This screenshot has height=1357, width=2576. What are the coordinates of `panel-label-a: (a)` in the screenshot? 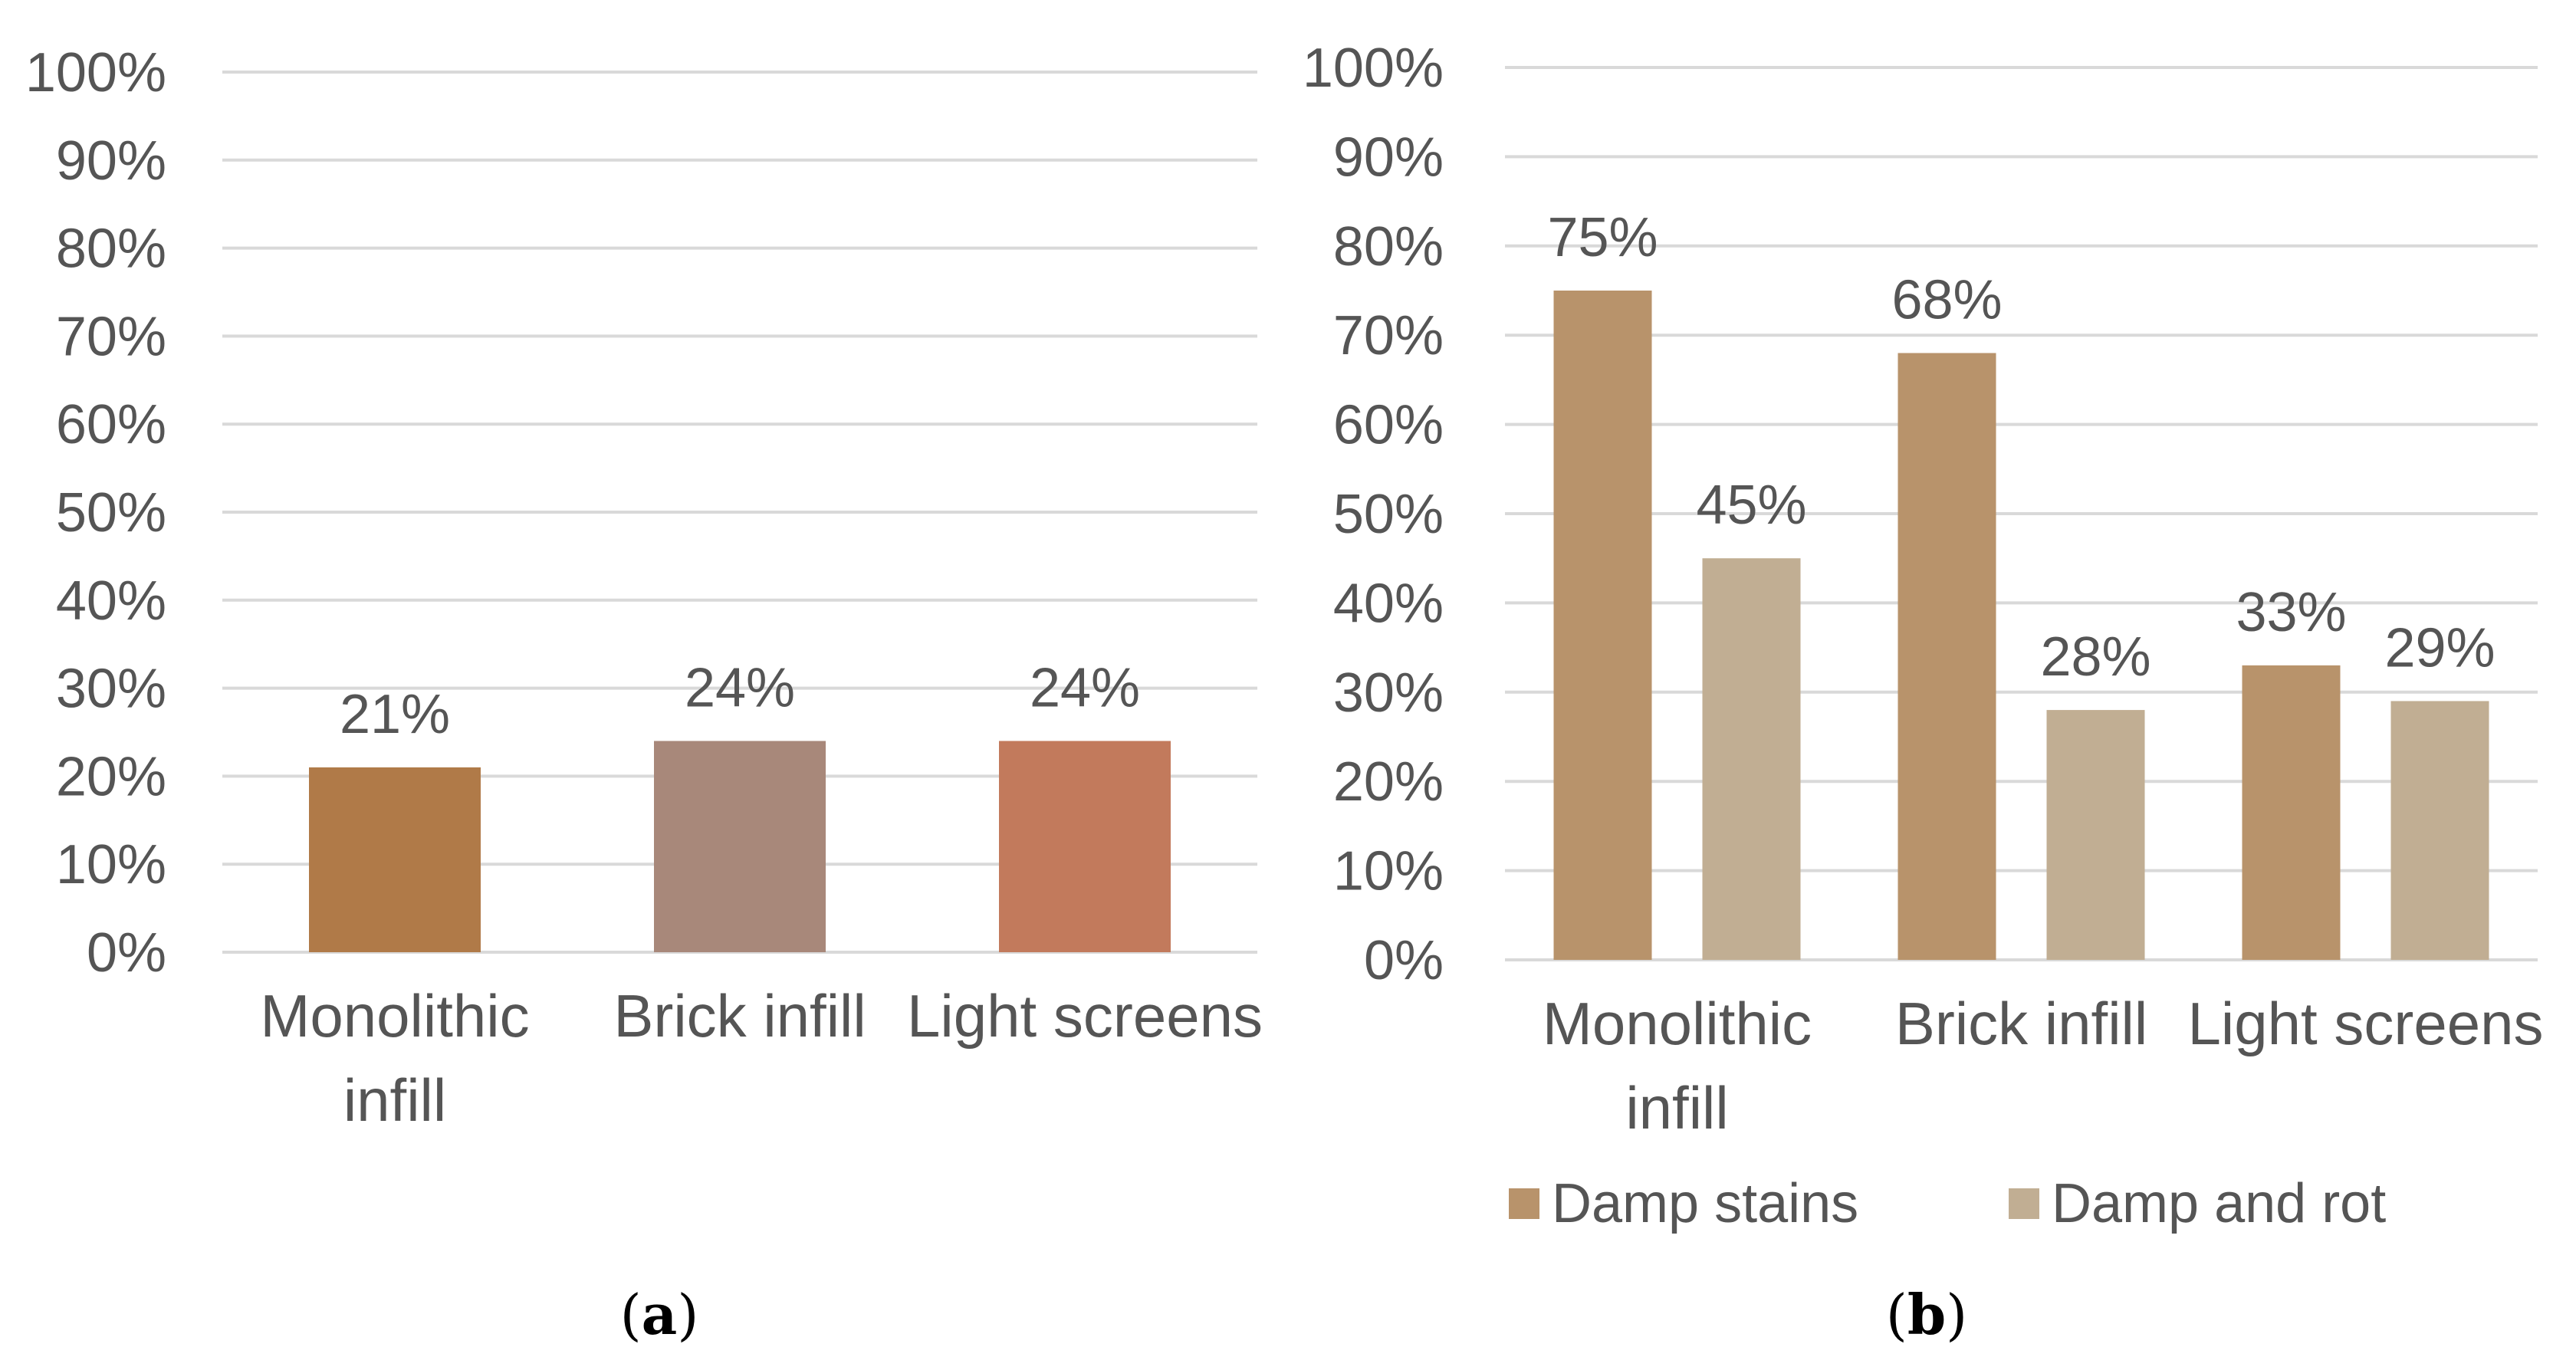 It's located at (660, 1315).